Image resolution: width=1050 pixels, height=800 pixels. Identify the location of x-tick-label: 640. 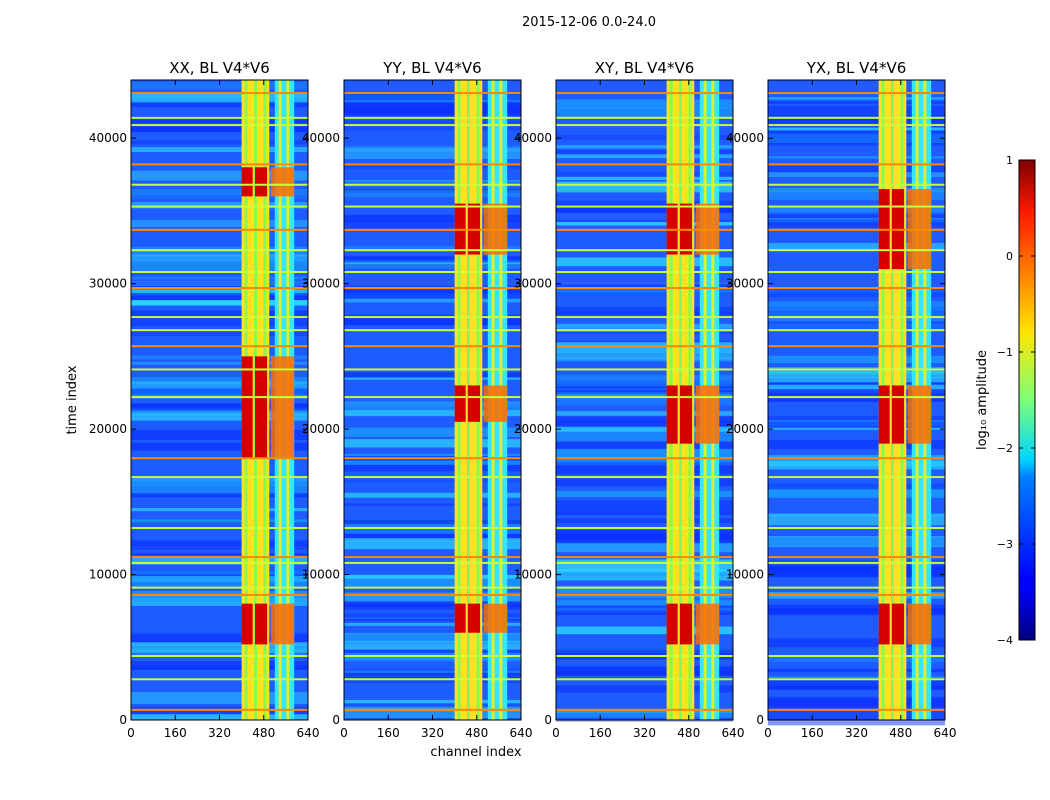
(308, 733).